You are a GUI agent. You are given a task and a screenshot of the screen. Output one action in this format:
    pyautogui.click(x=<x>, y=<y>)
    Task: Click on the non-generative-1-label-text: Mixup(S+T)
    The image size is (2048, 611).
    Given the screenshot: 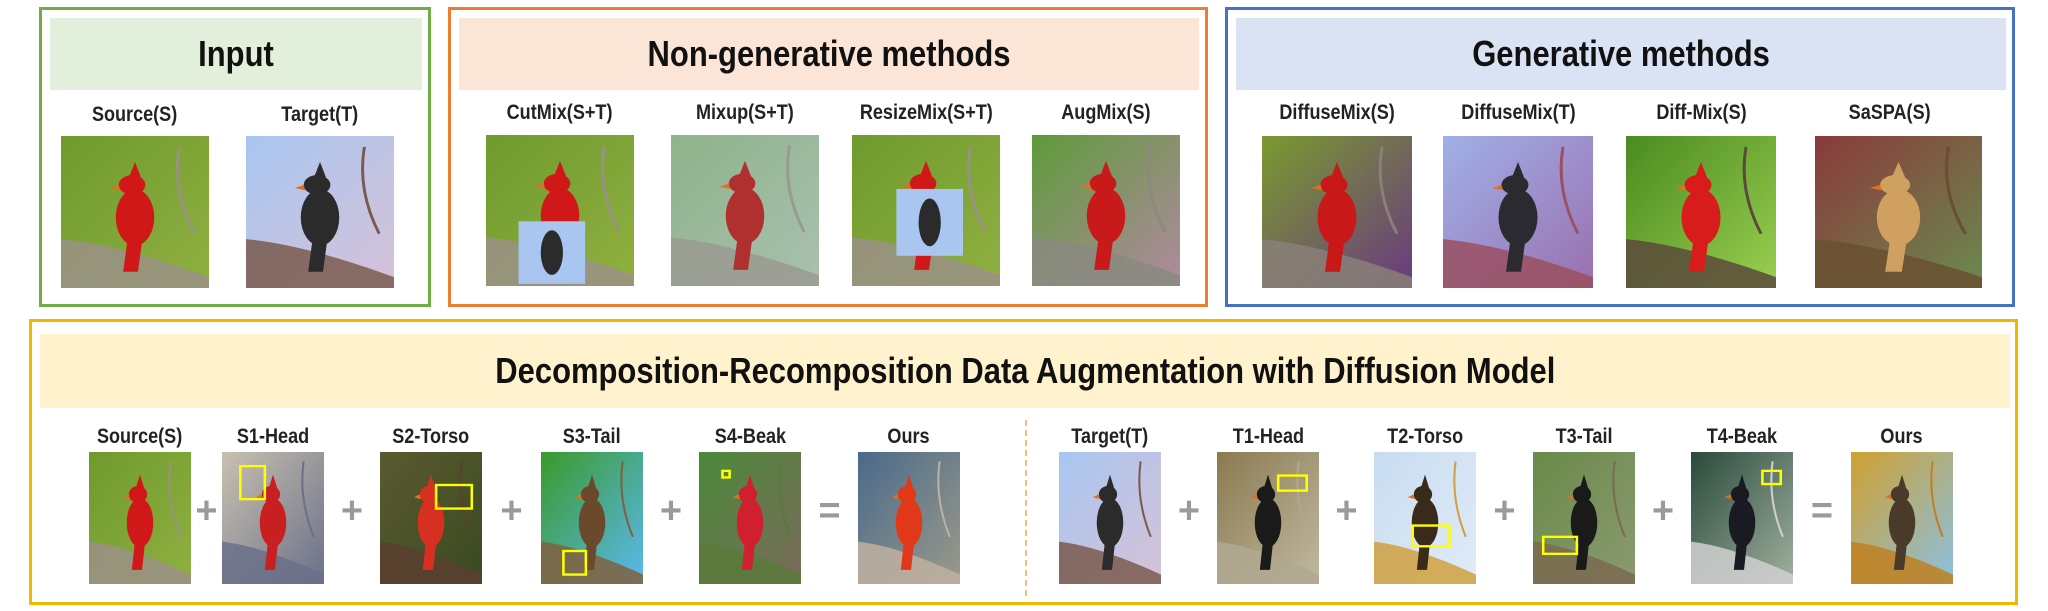 What is the action you would take?
    pyautogui.click(x=745, y=112)
    